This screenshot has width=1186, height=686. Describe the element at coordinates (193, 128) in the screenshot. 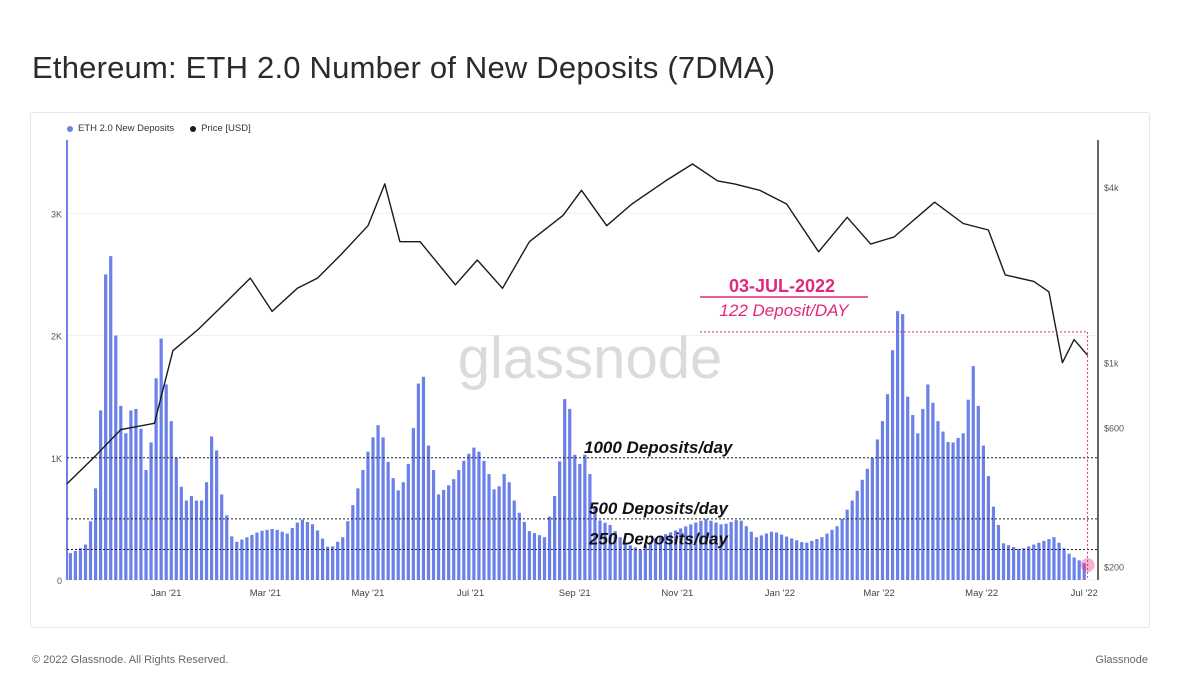

I see `legend-swatch-price` at that location.